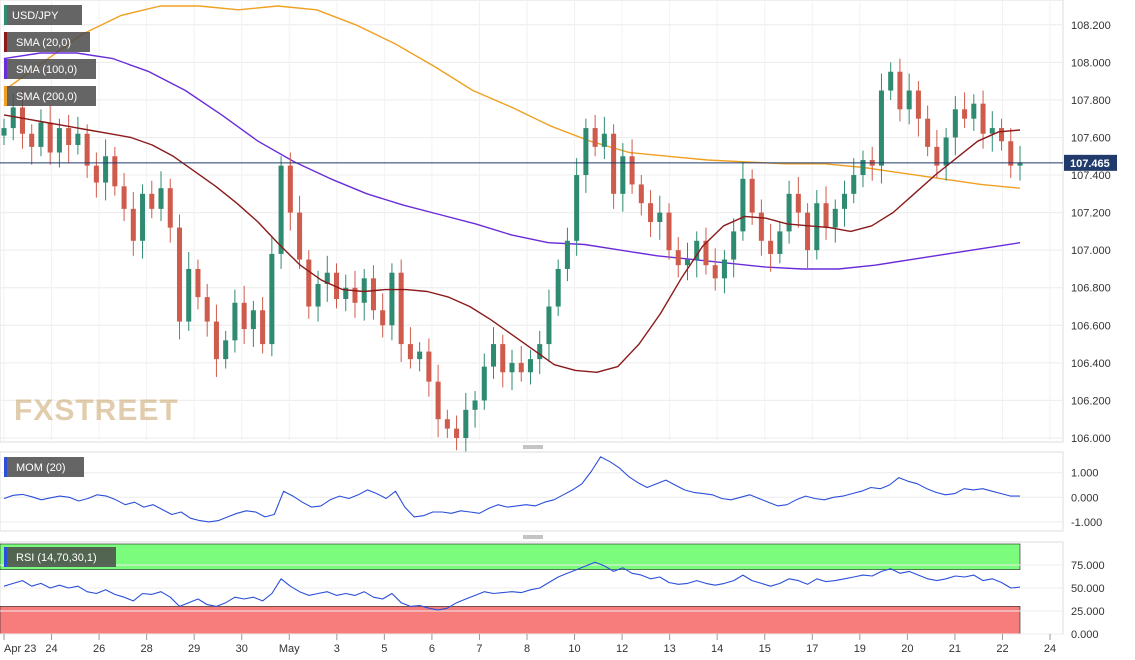 This screenshot has width=1135, height=660. I want to click on x-tick-label: 14, so click(717, 649).